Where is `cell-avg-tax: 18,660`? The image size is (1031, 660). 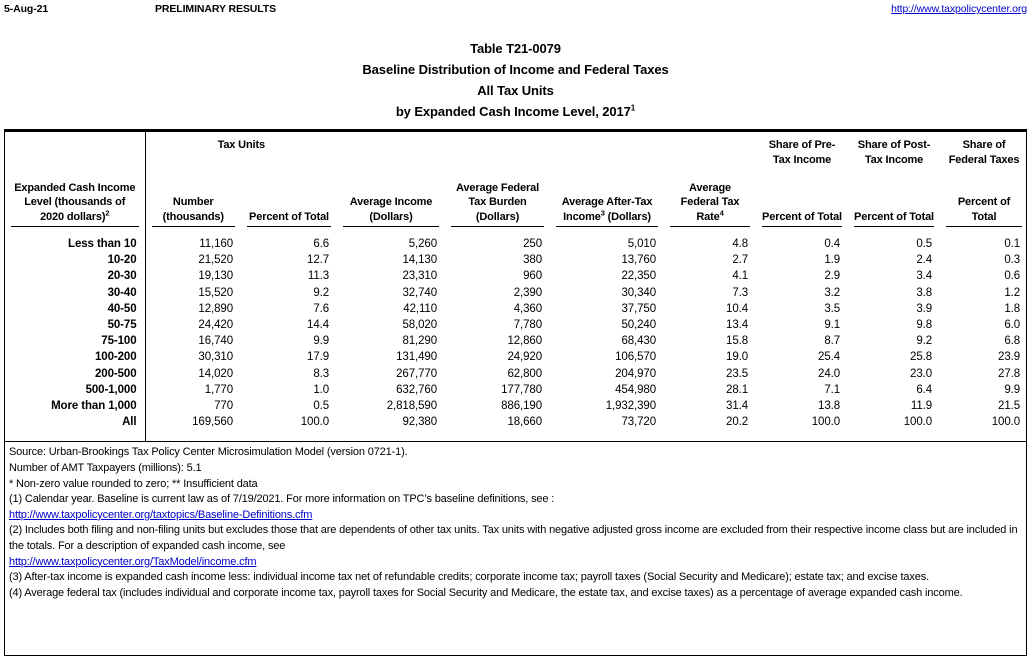 cell-avg-tax: 18,660 is located at coordinates (525, 422).